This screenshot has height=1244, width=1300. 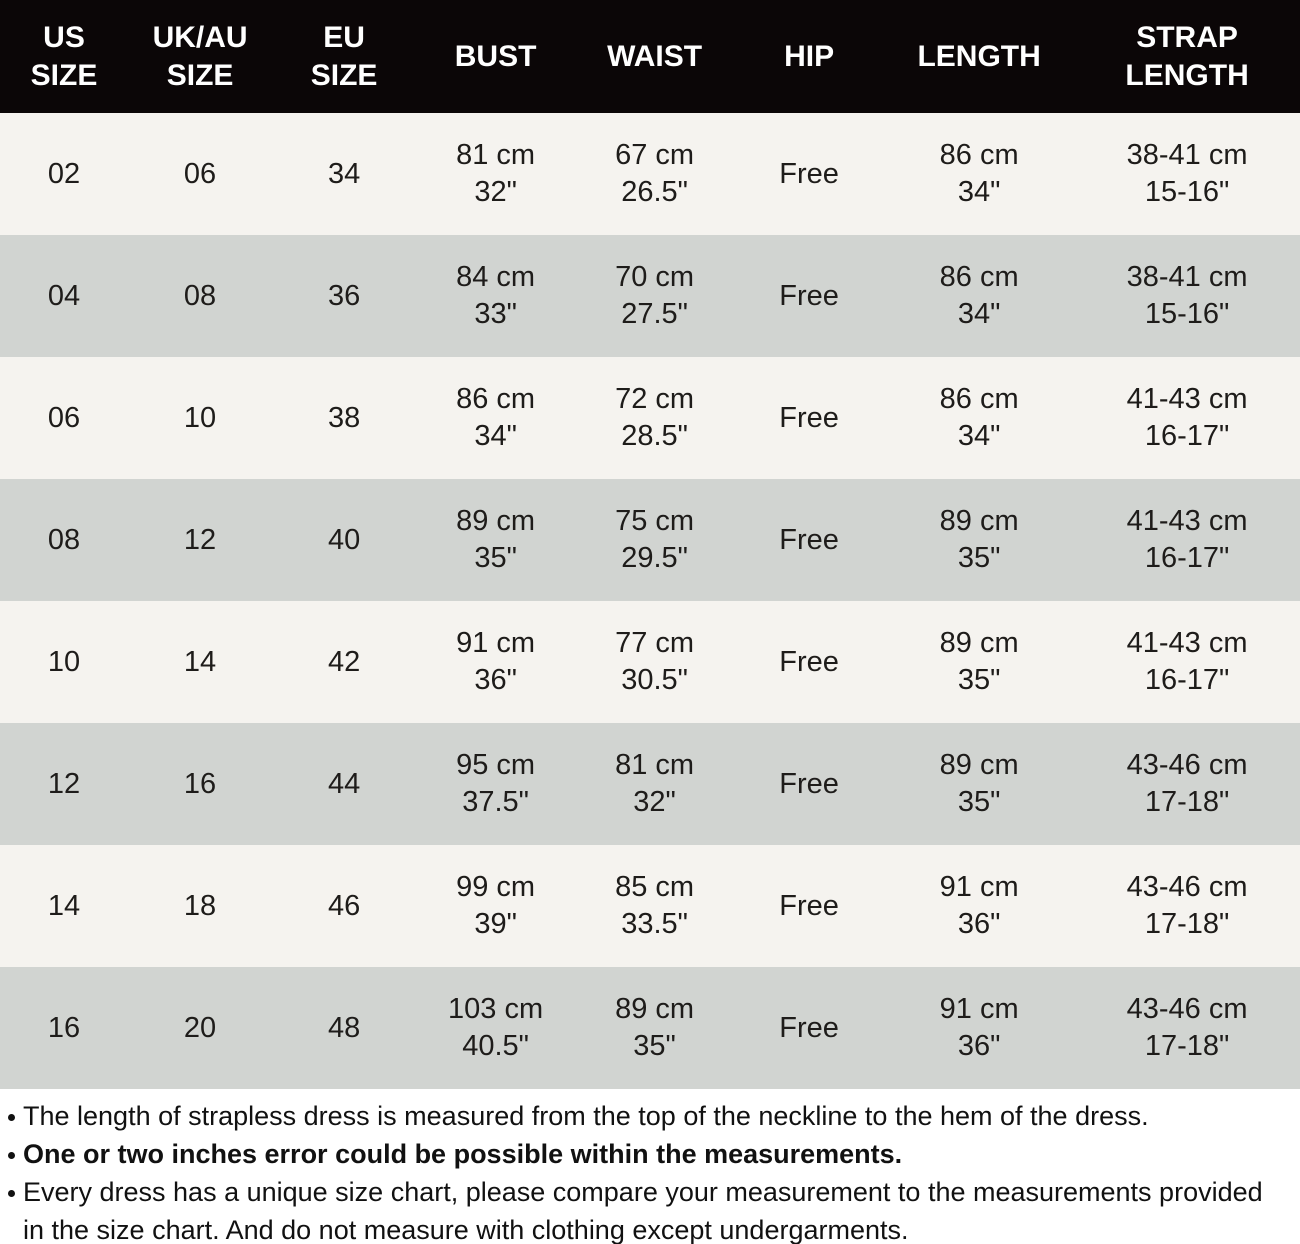 I want to click on cell: 02, so click(x=64, y=174).